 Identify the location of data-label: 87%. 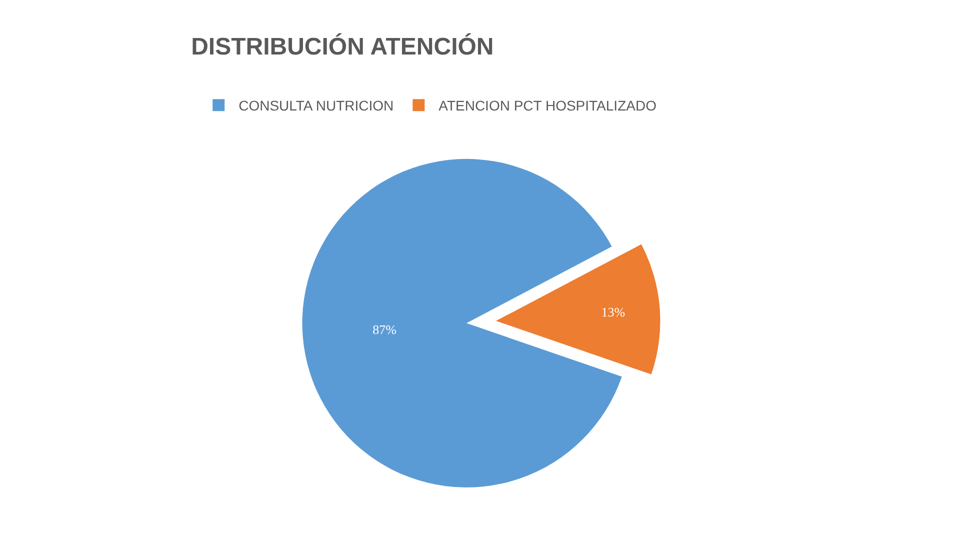
(384, 329).